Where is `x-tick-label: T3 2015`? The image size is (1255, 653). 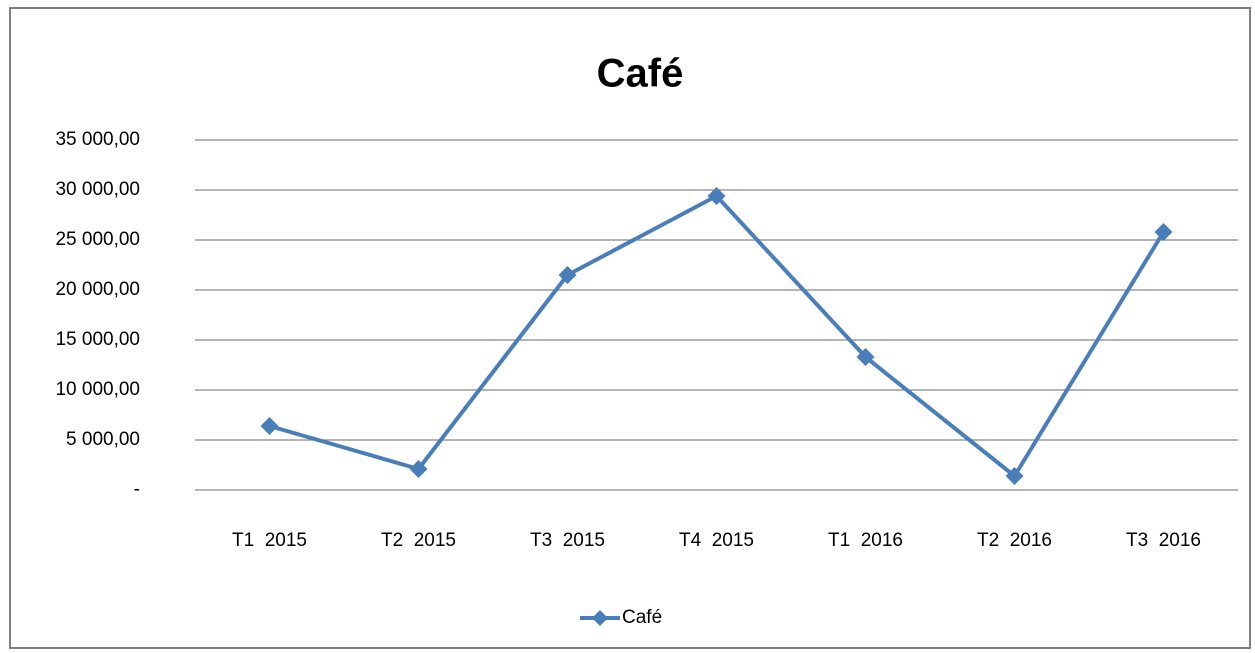 x-tick-label: T3 2015 is located at coordinates (567, 540).